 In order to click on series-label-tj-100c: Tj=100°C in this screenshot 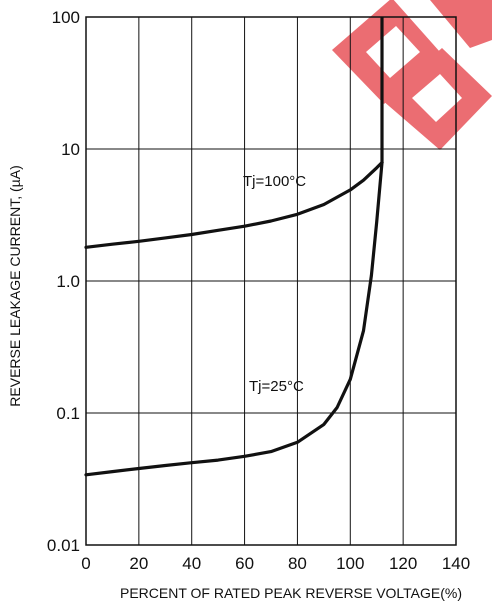, I will do `click(274, 181)`.